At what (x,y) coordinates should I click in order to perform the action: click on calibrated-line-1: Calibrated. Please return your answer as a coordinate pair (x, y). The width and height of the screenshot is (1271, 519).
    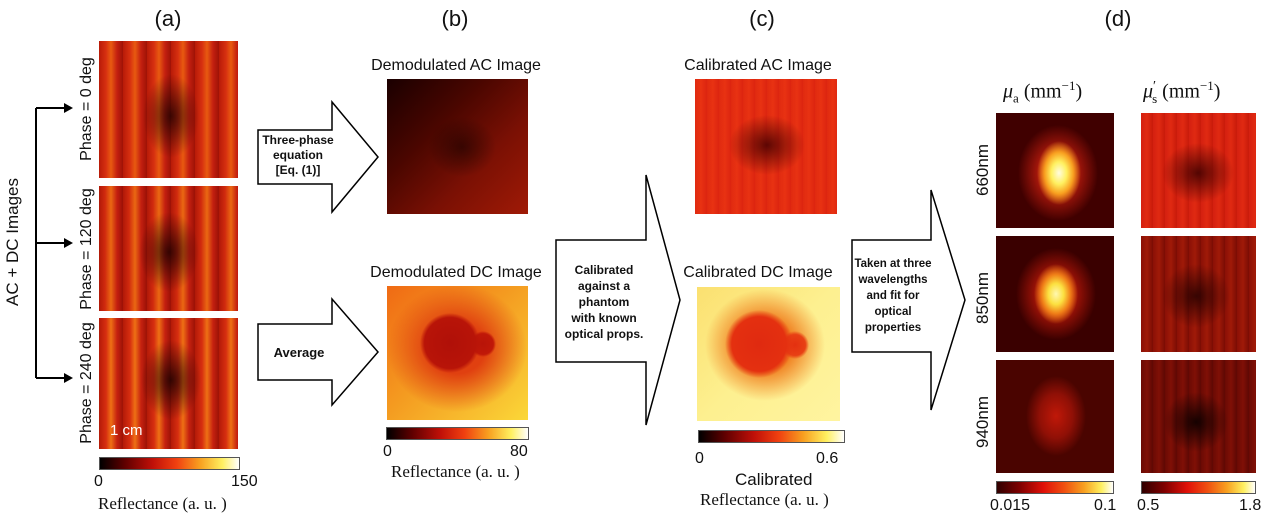
    Looking at the image, I should click on (604, 270).